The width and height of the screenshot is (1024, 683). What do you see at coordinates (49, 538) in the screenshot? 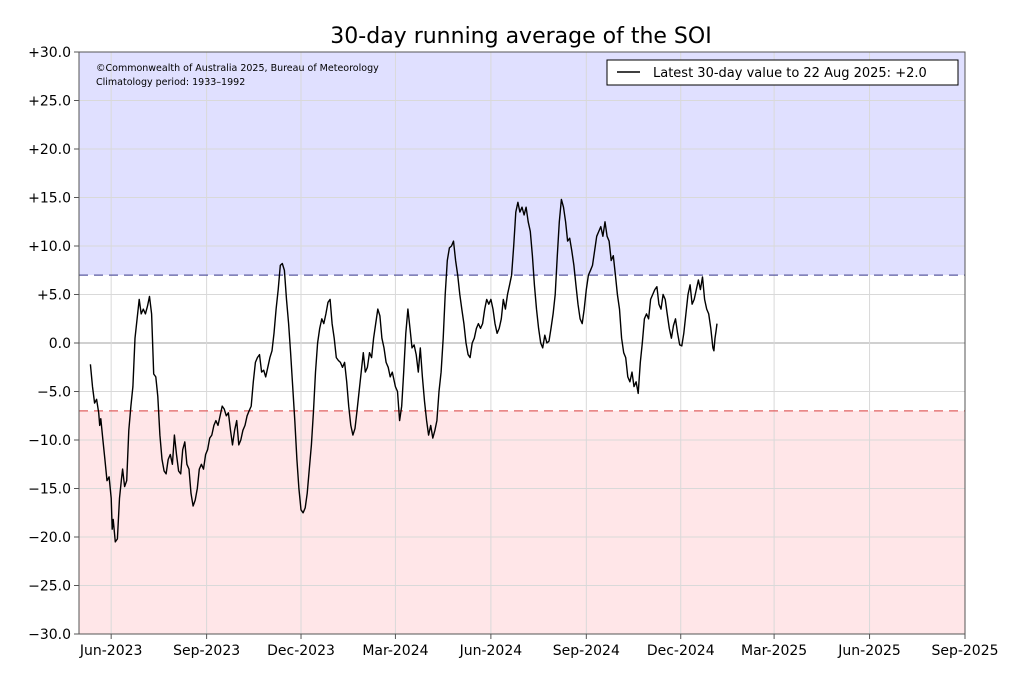
I see `y-tick-label: −20.0` at bounding box center [49, 538].